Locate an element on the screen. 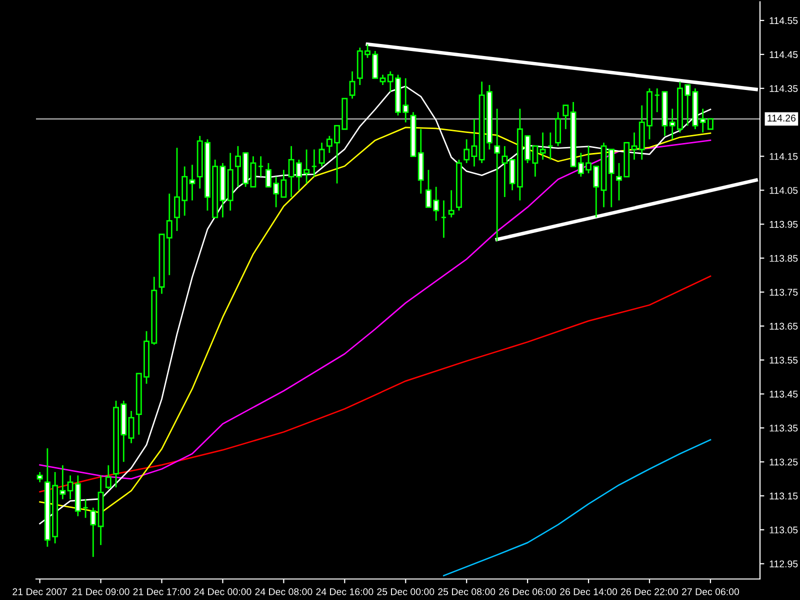 The width and height of the screenshot is (800, 600). y-tick-label: 113.95 is located at coordinates (784, 224).